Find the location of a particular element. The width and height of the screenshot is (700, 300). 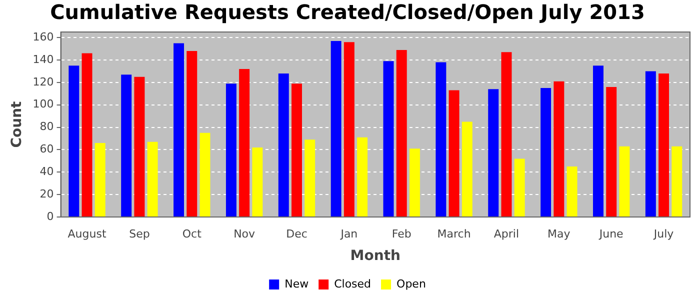

legend-label: New is located at coordinates (296, 283).